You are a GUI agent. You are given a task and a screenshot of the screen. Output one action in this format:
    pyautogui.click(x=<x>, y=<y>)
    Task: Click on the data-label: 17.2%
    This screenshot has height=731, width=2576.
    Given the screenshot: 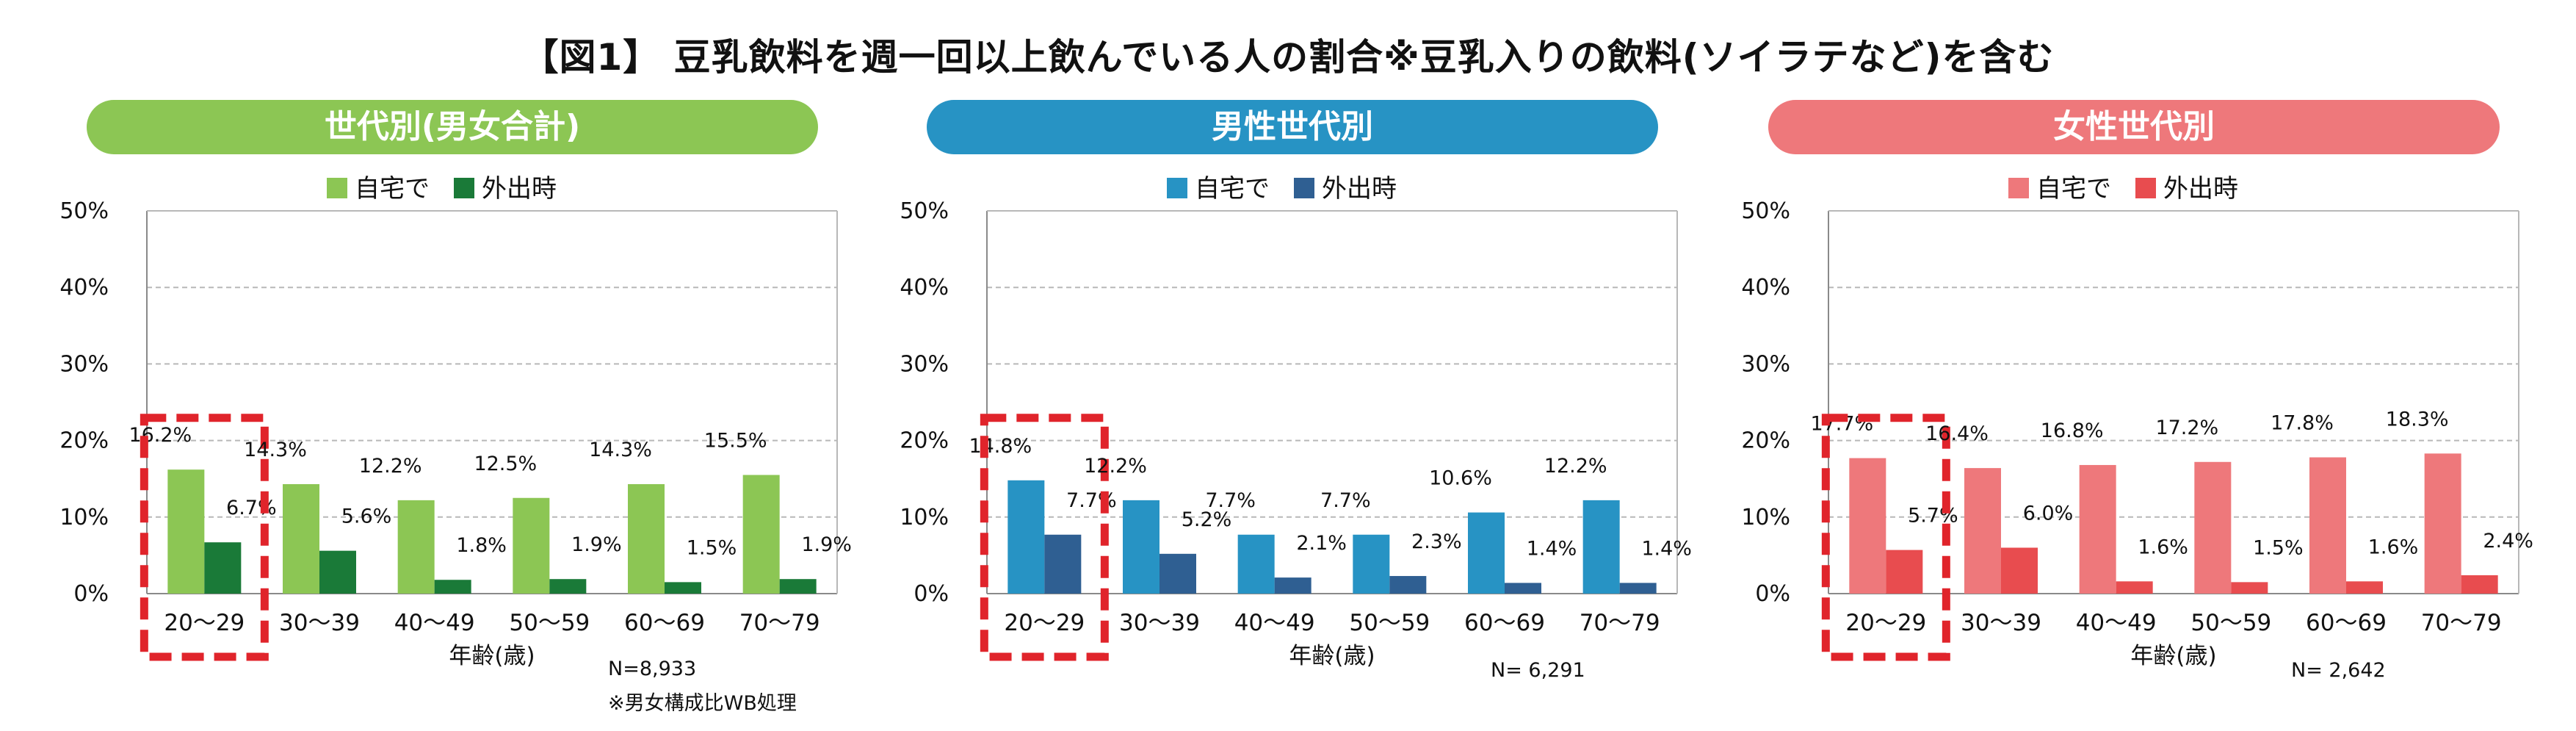 What is the action you would take?
    pyautogui.click(x=2186, y=428)
    